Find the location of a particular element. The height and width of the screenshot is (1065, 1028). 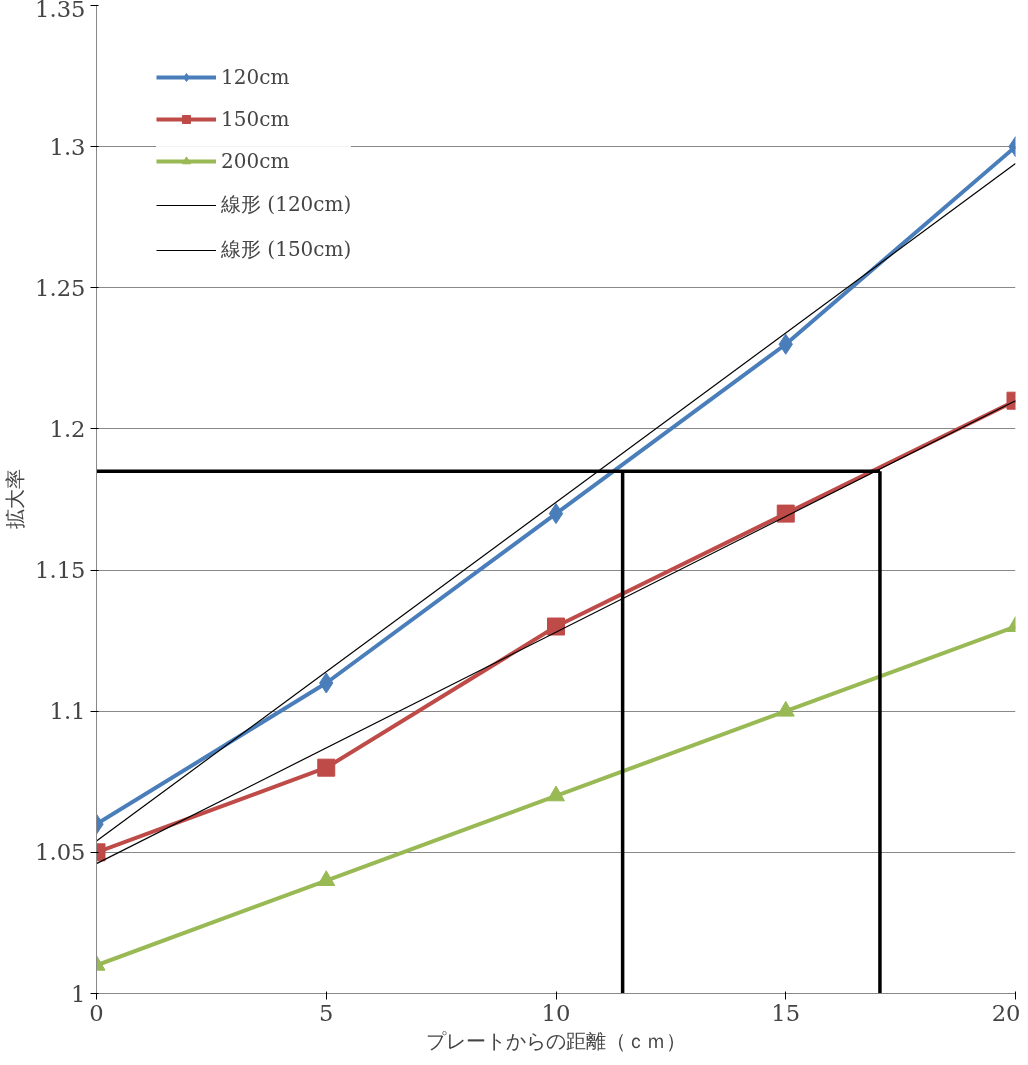

y-tick-label: 1.25 is located at coordinates (60, 287).